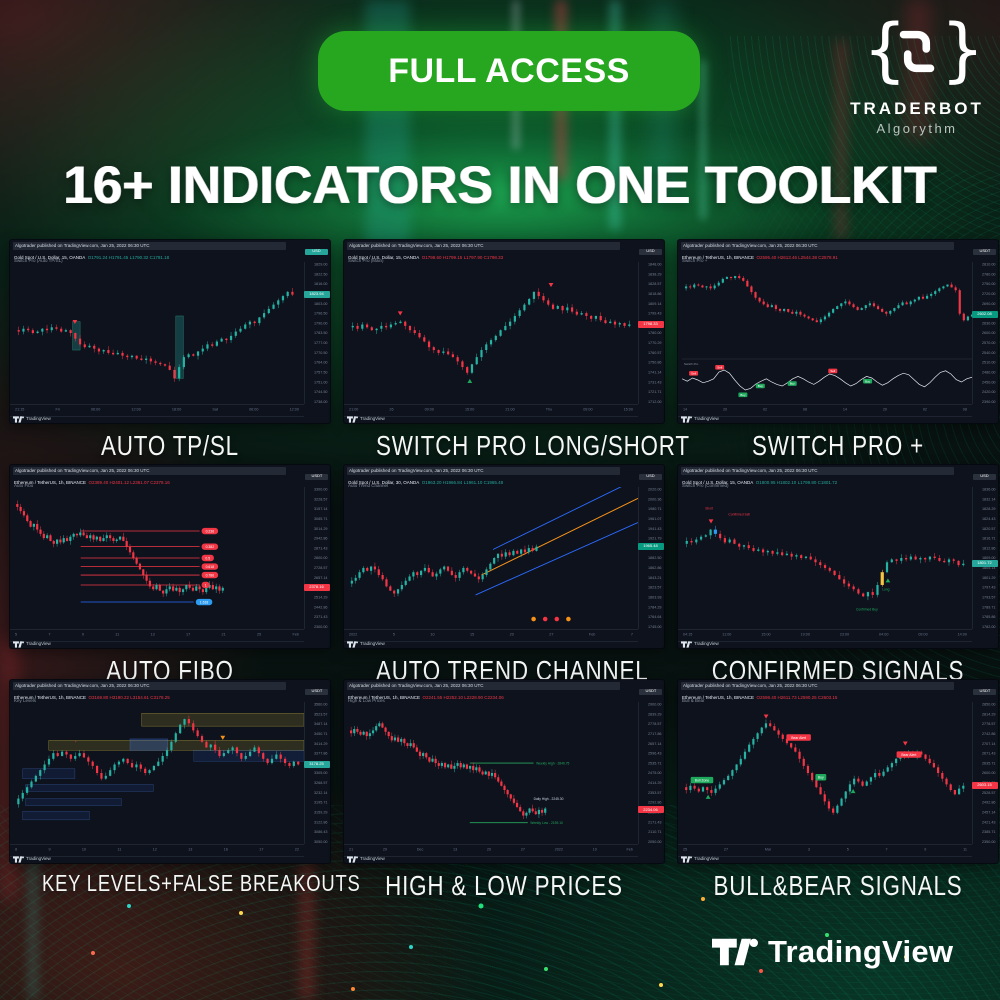 This screenshot has height=1000, width=1000. What do you see at coordinates (917, 128) in the screenshot?
I see `brand-subtitle: Algorythm` at bounding box center [917, 128].